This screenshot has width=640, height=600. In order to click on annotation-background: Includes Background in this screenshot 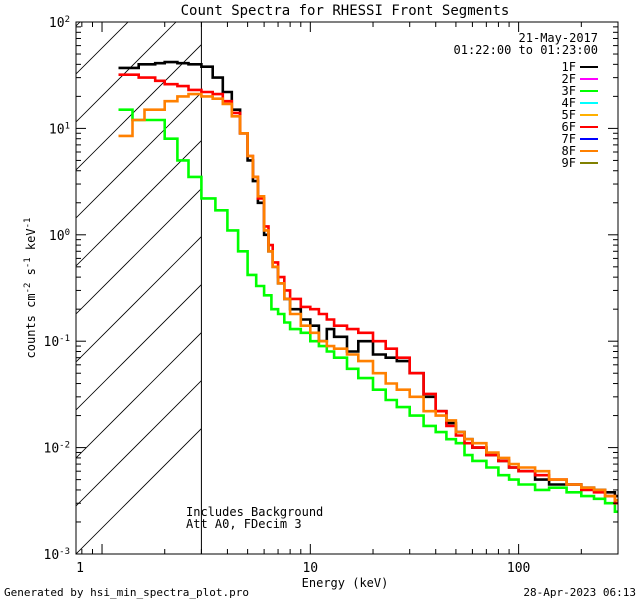, I will do `click(254, 512)`.